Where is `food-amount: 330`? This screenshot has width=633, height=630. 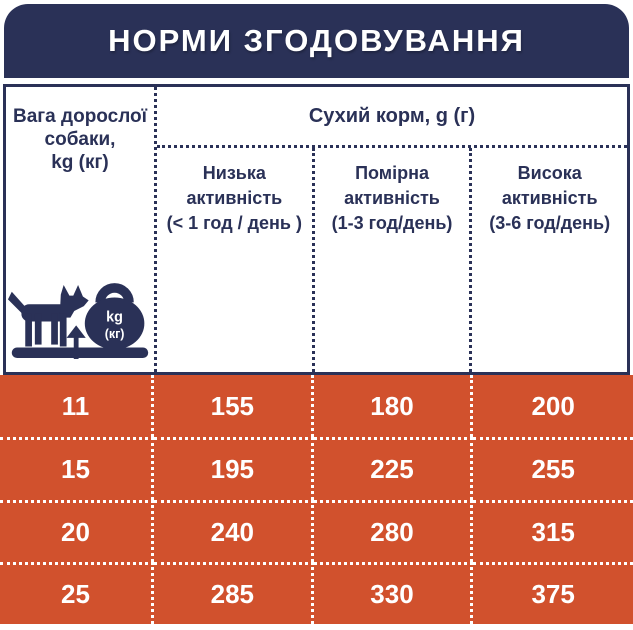
food-amount: 330 is located at coordinates (393, 592).